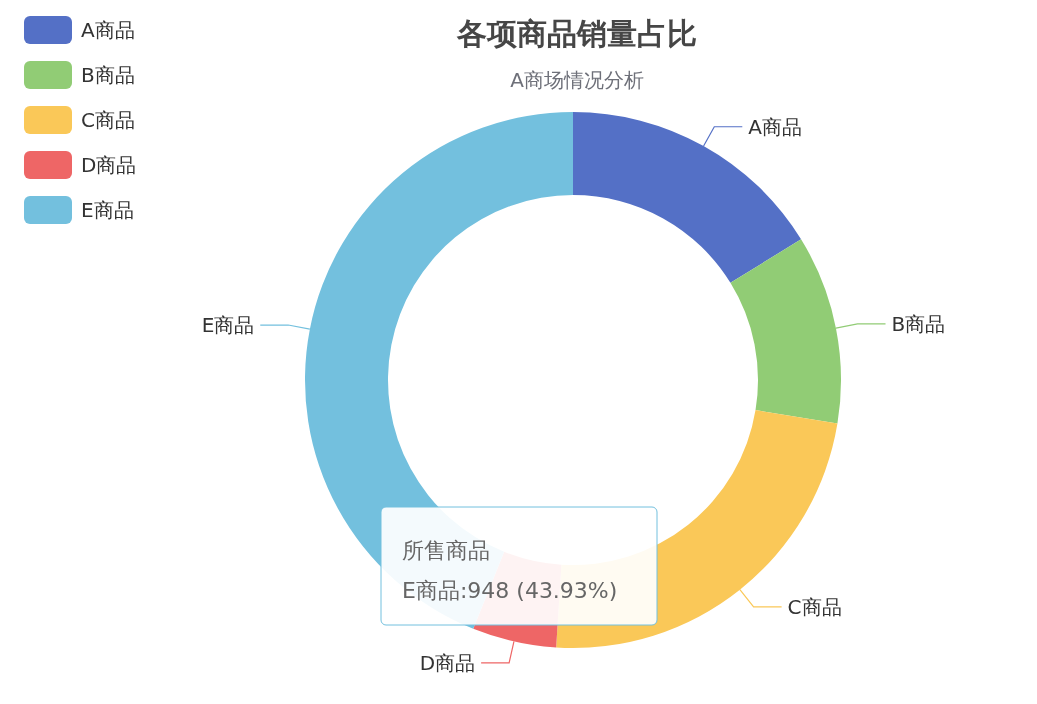 The width and height of the screenshot is (1037, 704). I want to click on slice-label: A商品, so click(775, 126).